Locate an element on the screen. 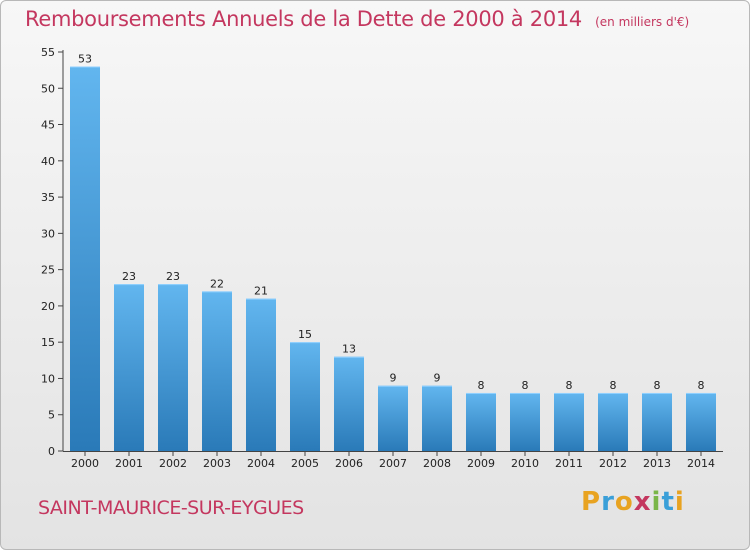 This screenshot has height=550, width=750. x-tick-label: 2000 is located at coordinates (85, 463).